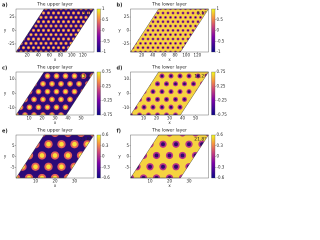 The image size is (320, 240). I want to click on y-axis-label: y, so click(5, 93).